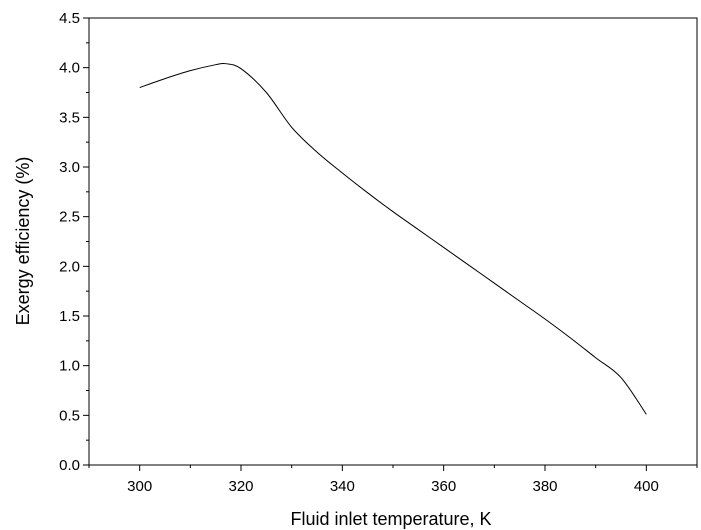  What do you see at coordinates (342, 486) in the screenshot?
I see `x-tick-label: 340` at bounding box center [342, 486].